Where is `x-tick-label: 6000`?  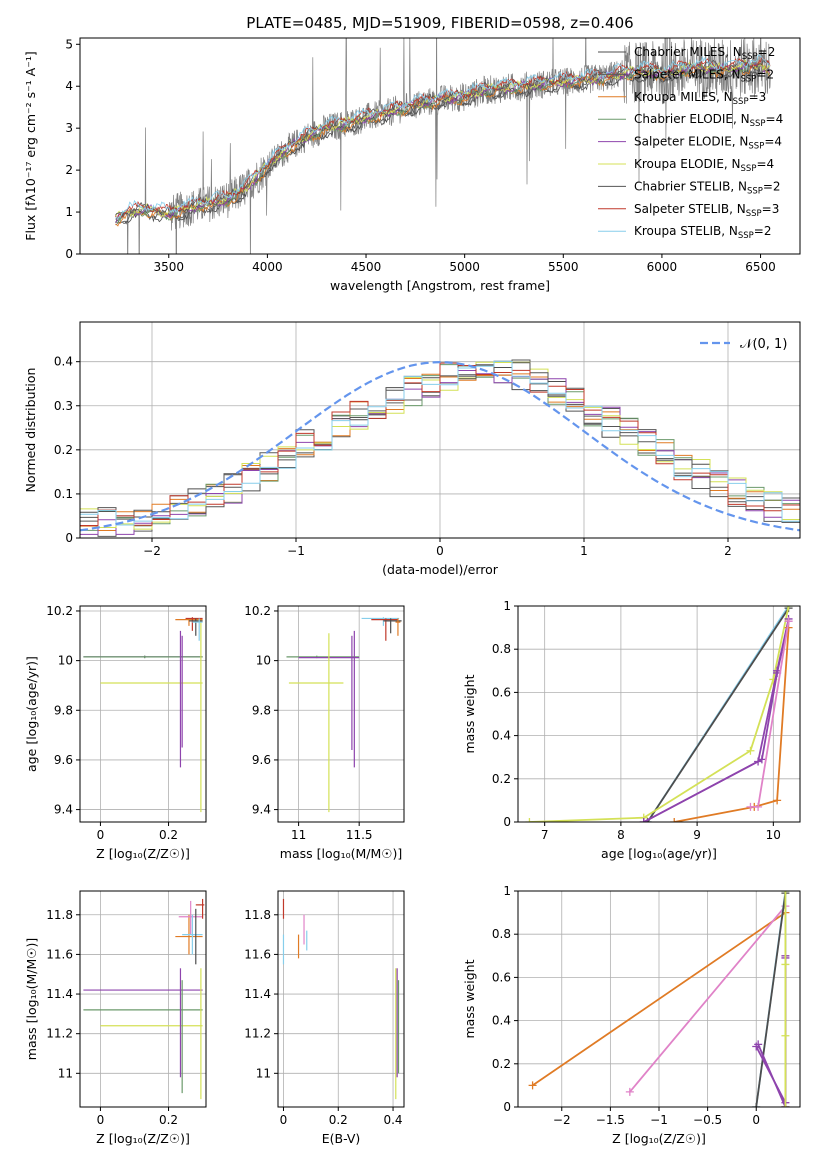
x-tick-label: 6000 is located at coordinates (662, 267).